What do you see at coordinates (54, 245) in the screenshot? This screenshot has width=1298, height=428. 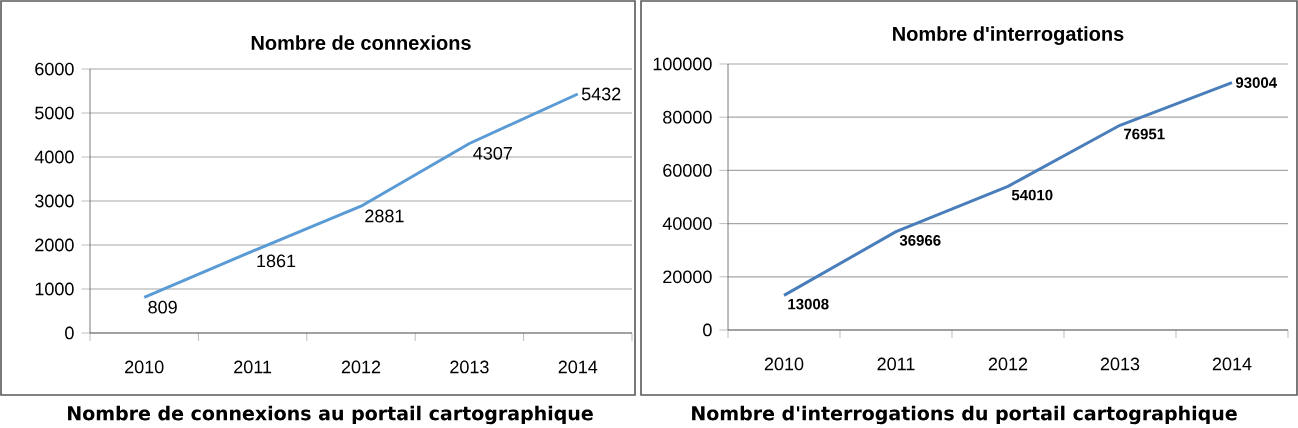 I see `y-tick-label: 2000` at bounding box center [54, 245].